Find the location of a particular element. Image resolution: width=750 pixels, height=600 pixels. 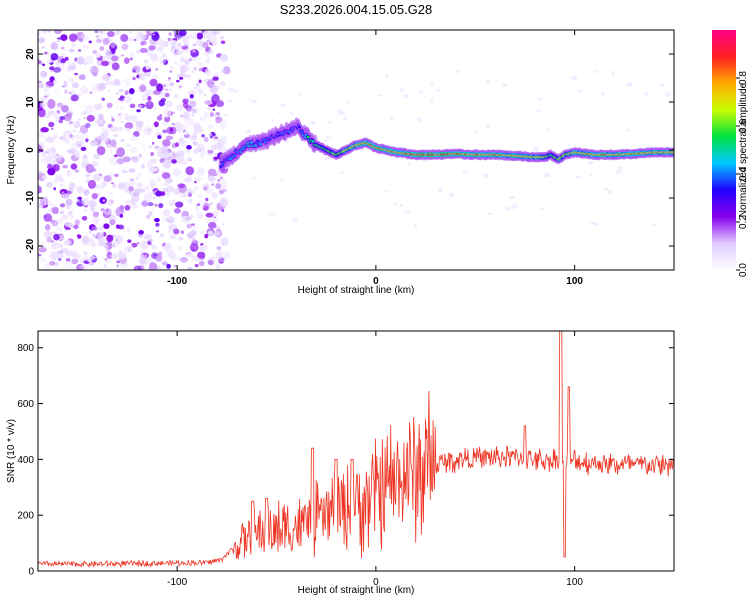

ridge-core is located at coordinates (302, 132).